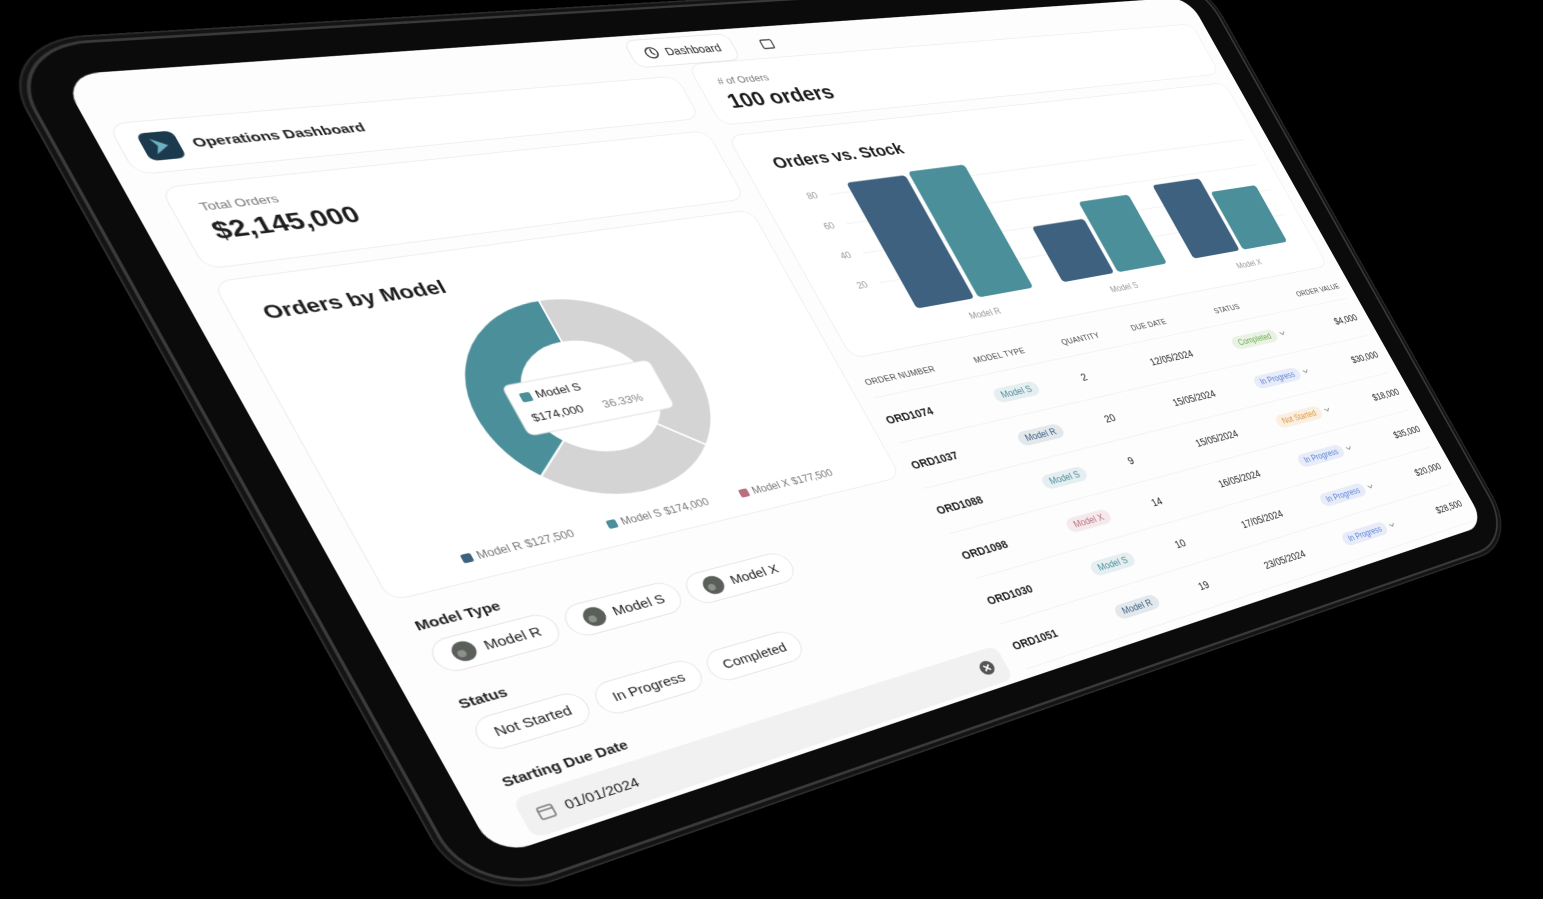 Image resolution: width=1543 pixels, height=899 pixels. What do you see at coordinates (525, 544) in the screenshot?
I see `legend-entry: Model R$127,500` at bounding box center [525, 544].